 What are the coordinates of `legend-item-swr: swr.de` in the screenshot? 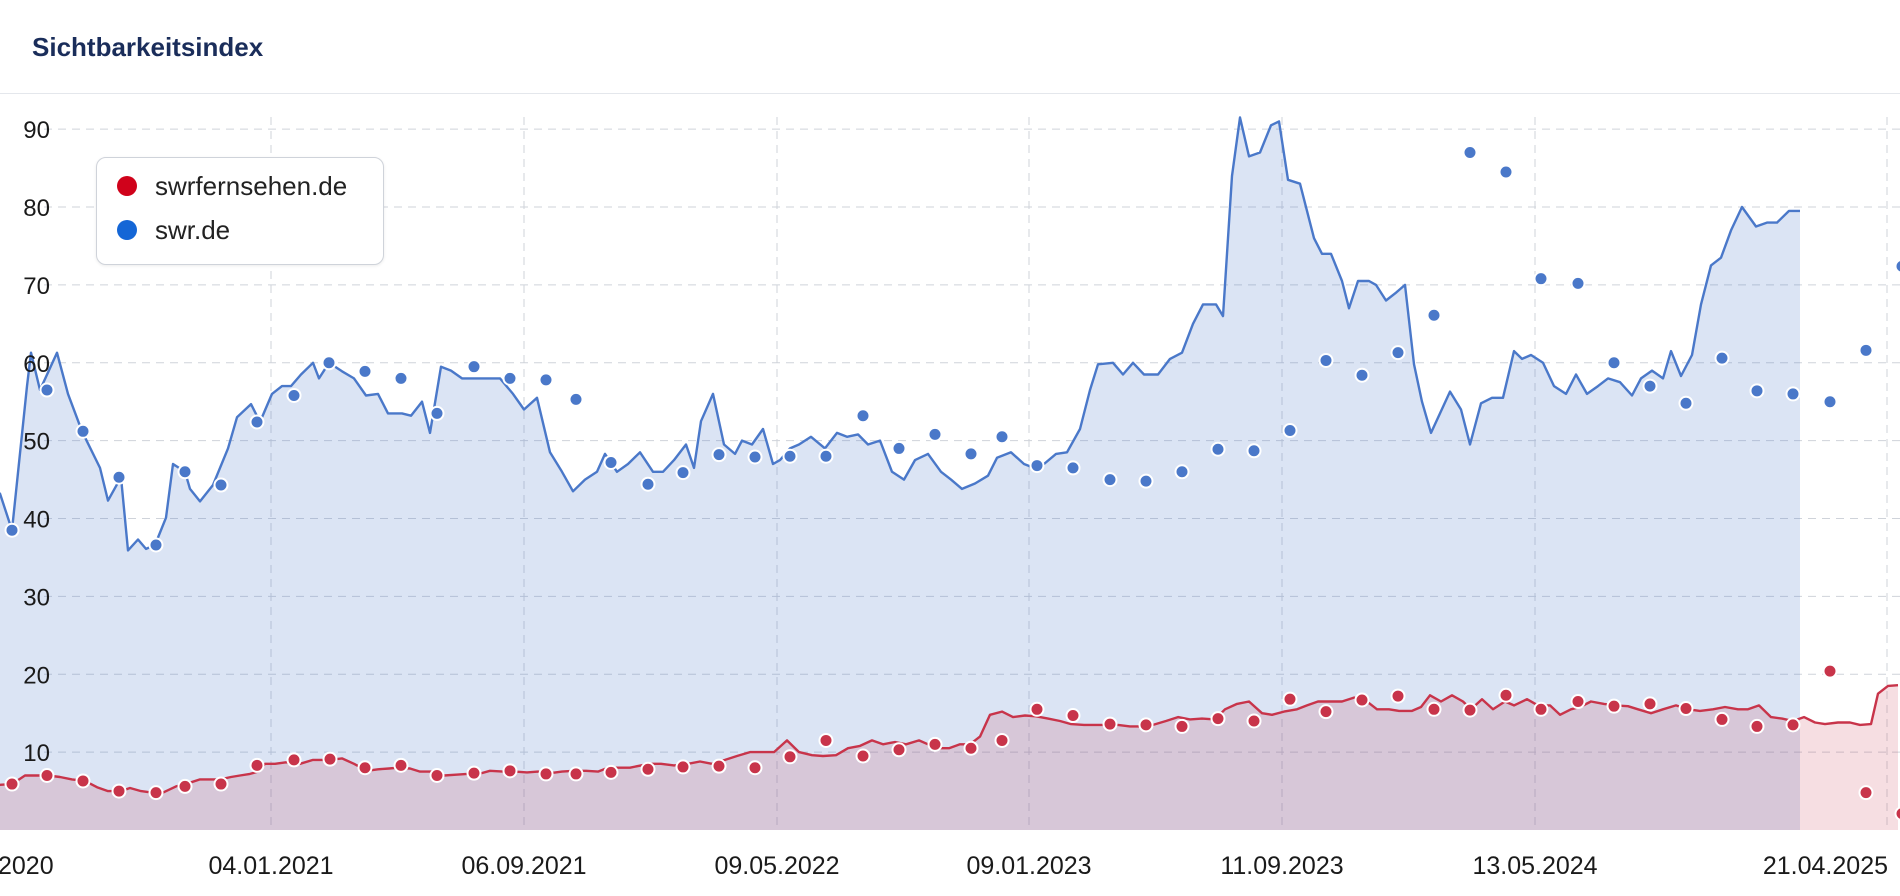 It's located at (173, 230).